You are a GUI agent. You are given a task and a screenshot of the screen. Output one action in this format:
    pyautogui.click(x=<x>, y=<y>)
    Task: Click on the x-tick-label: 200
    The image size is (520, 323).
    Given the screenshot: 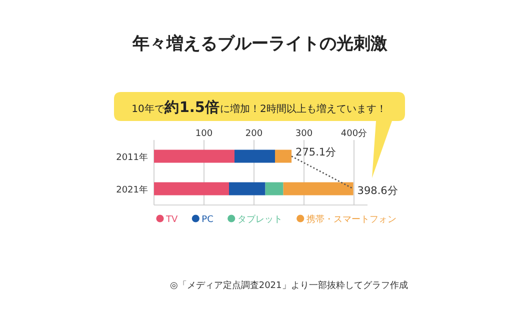 What is the action you would take?
    pyautogui.click(x=254, y=134)
    